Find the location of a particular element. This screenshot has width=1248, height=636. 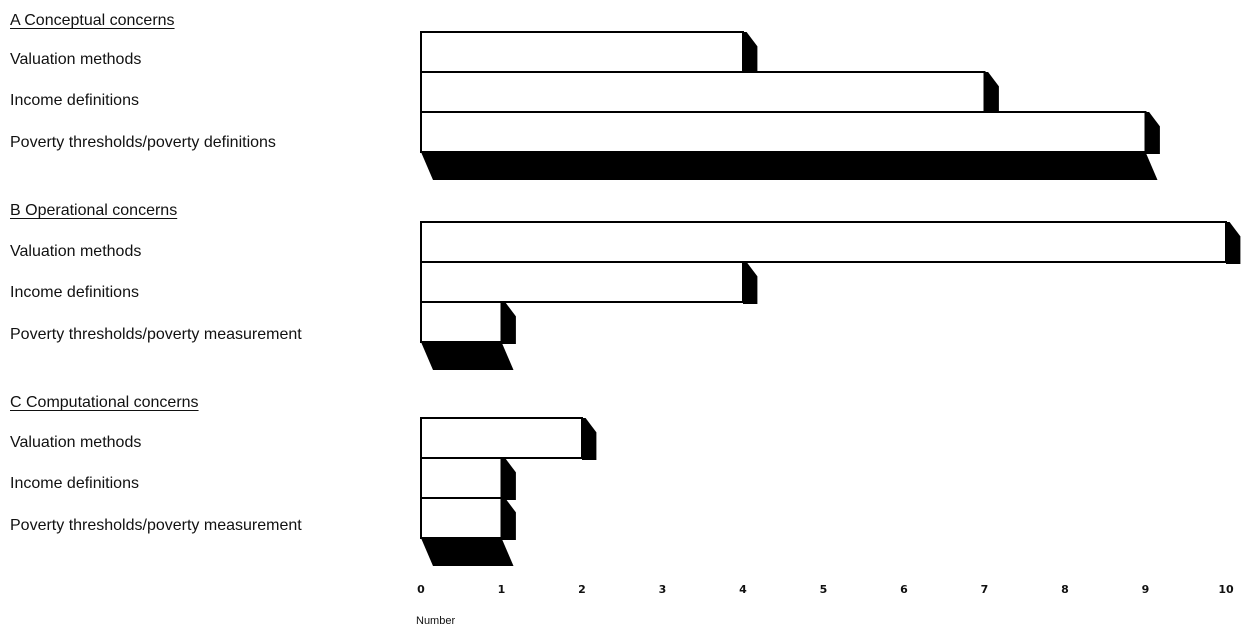

x-tick-label: 8 is located at coordinates (1065, 589).